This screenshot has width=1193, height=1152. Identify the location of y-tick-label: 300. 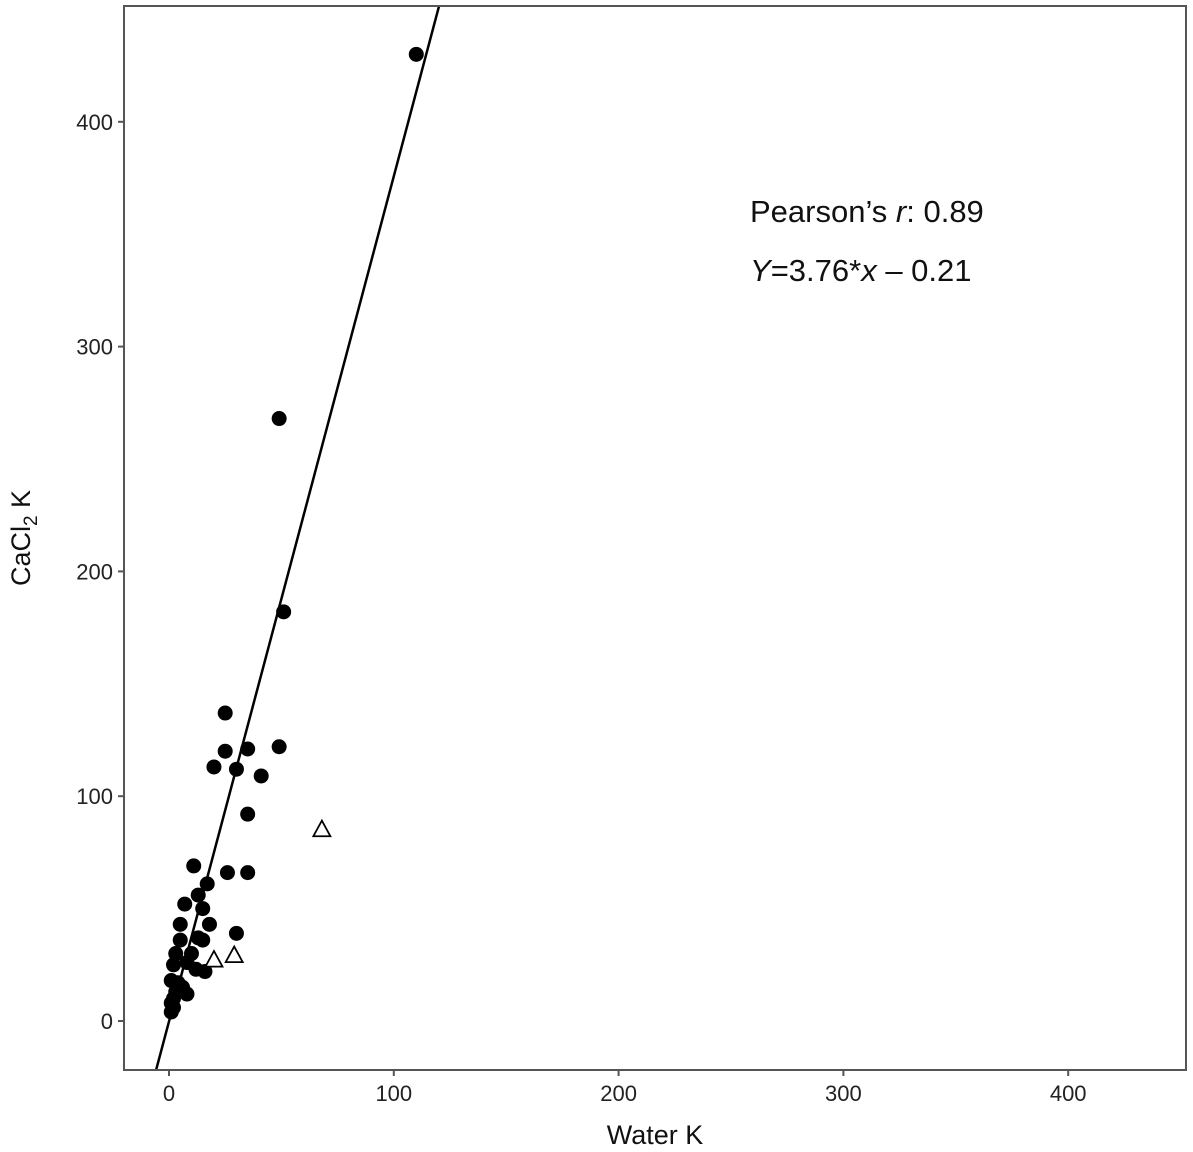
(94, 347).